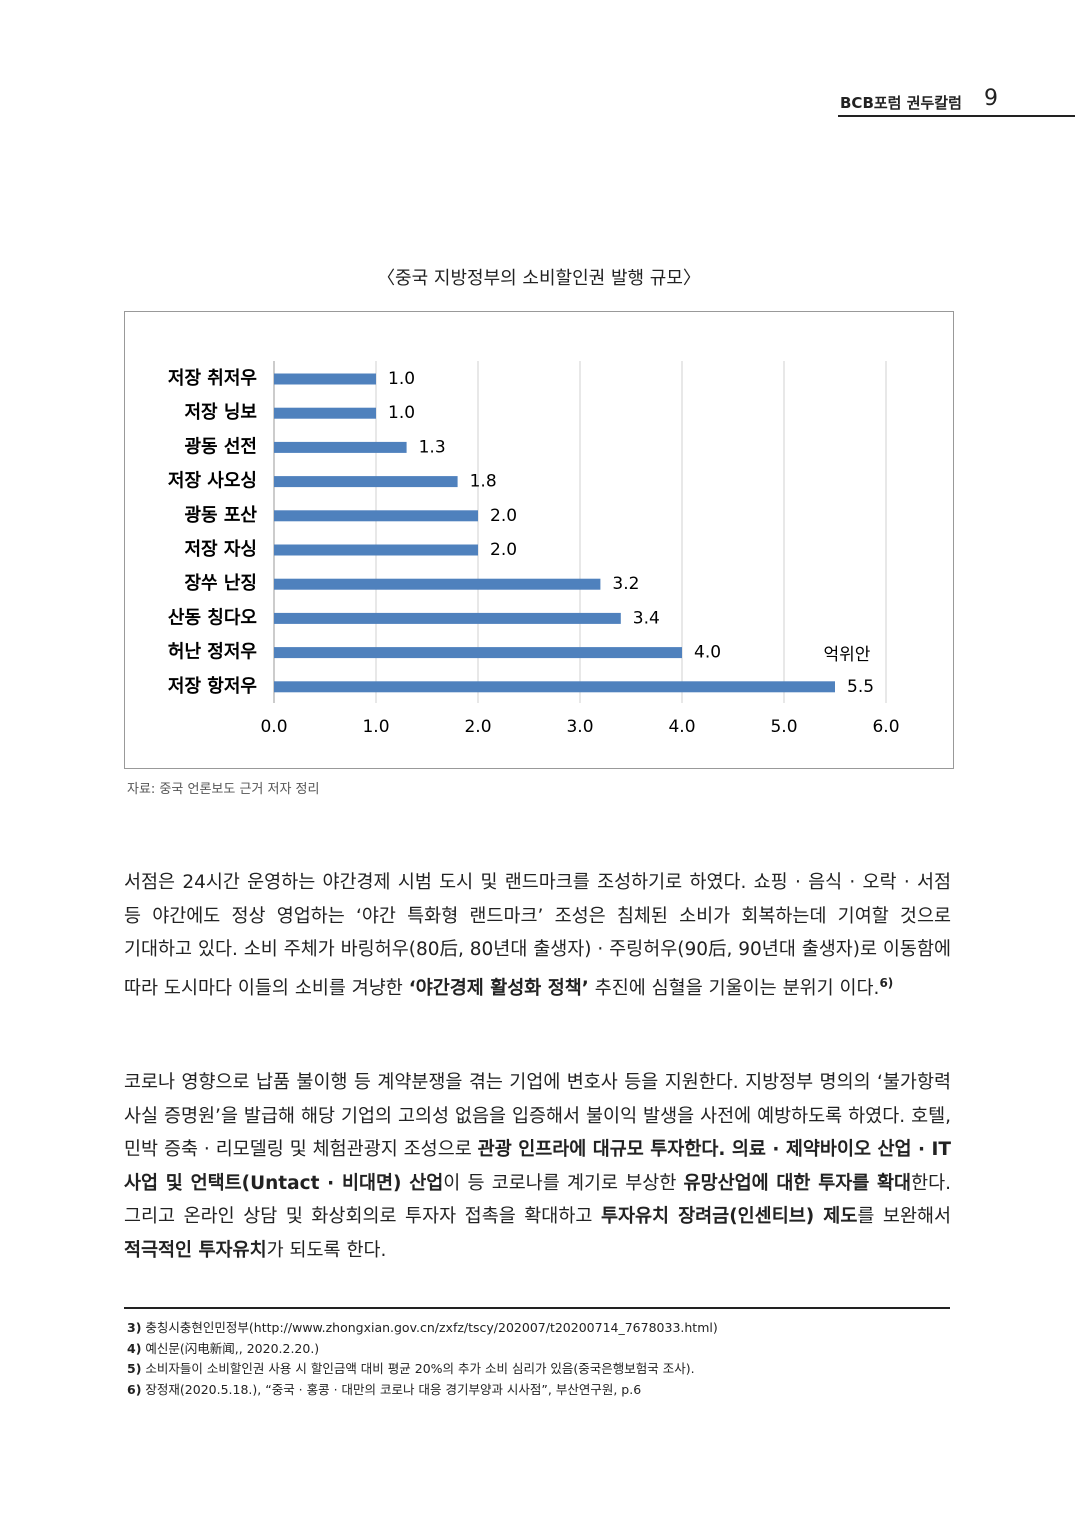 The image size is (1075, 1519). I want to click on bold-text: 적극적인 투자유치, so click(195, 1250).